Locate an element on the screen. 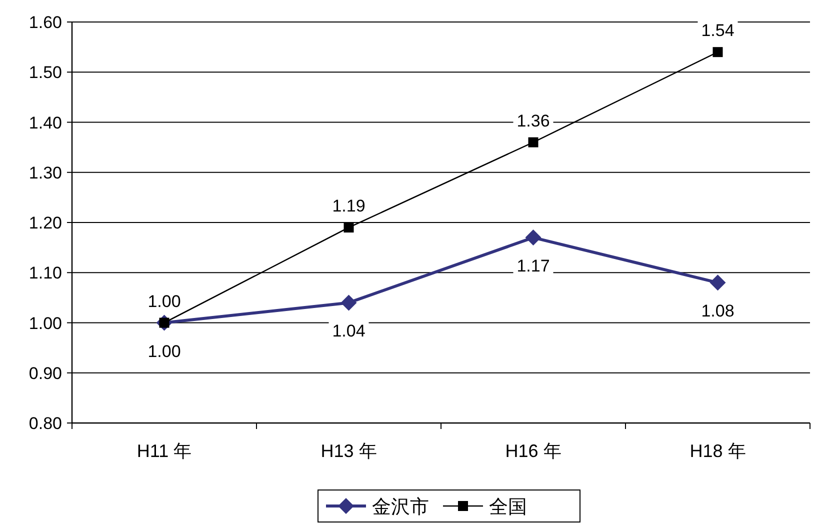 This screenshot has width=825, height=527. y-tick-label: 1.00 is located at coordinates (45, 323).